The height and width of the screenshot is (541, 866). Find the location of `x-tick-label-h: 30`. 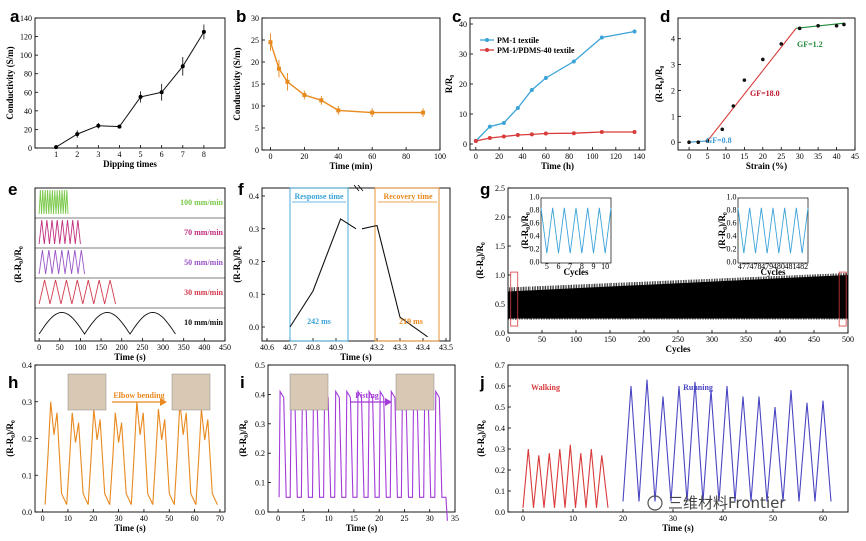

x-tick-label-h: 30 is located at coordinates (119, 518).